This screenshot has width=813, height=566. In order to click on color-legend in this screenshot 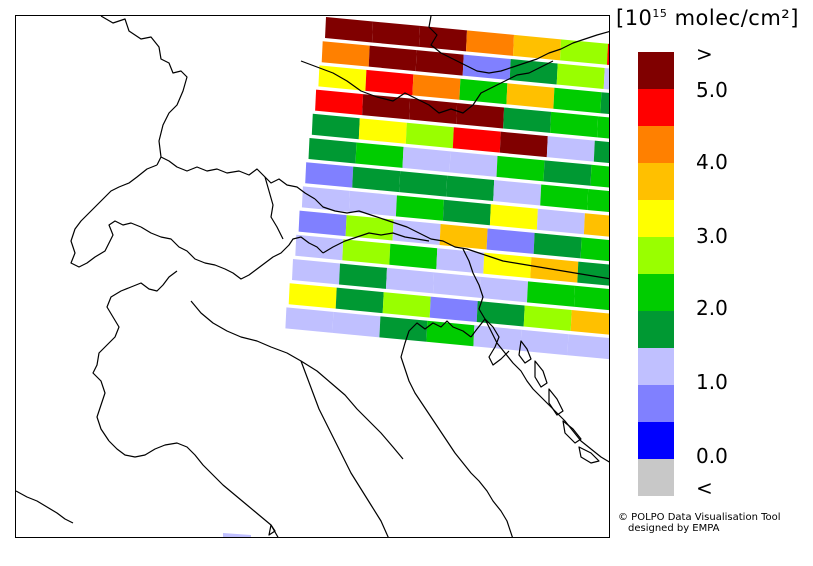, I will do `click(656, 274)`.